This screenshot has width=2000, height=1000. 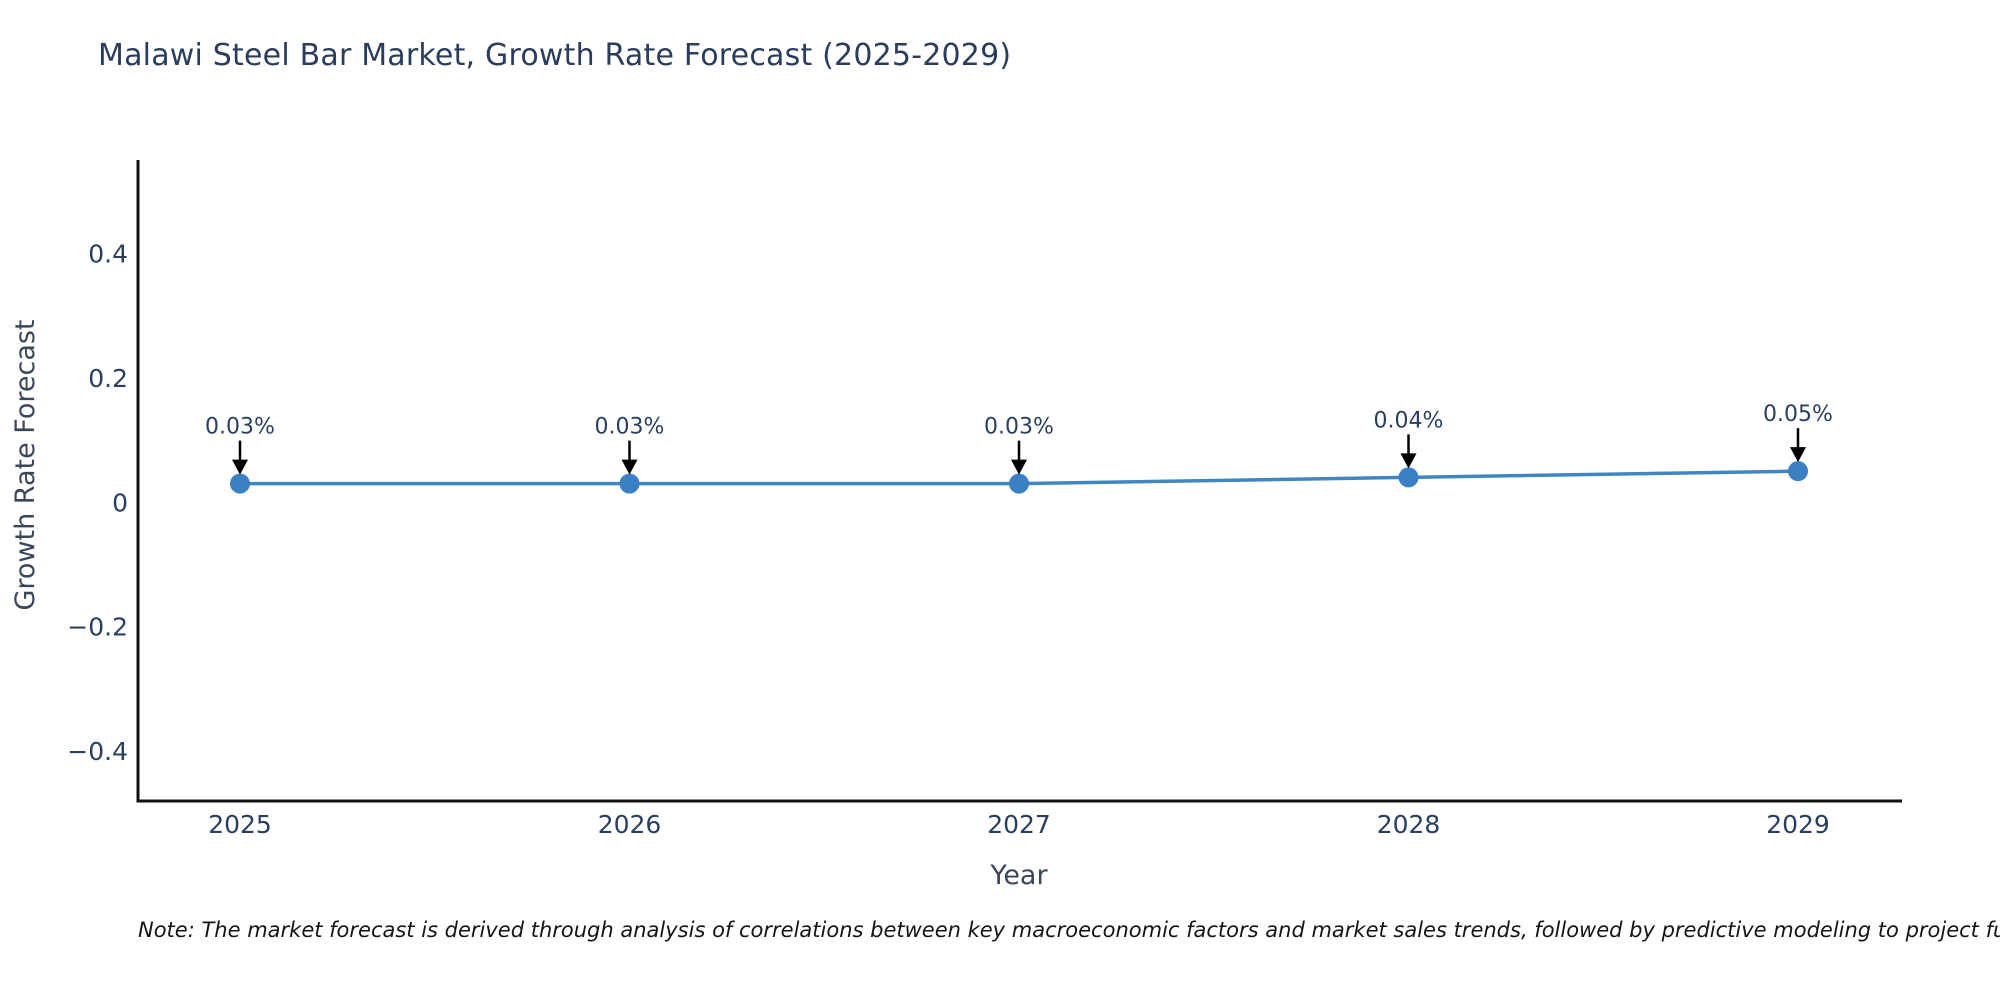 I want to click on x-tick-label: 2027, so click(x=1019, y=824).